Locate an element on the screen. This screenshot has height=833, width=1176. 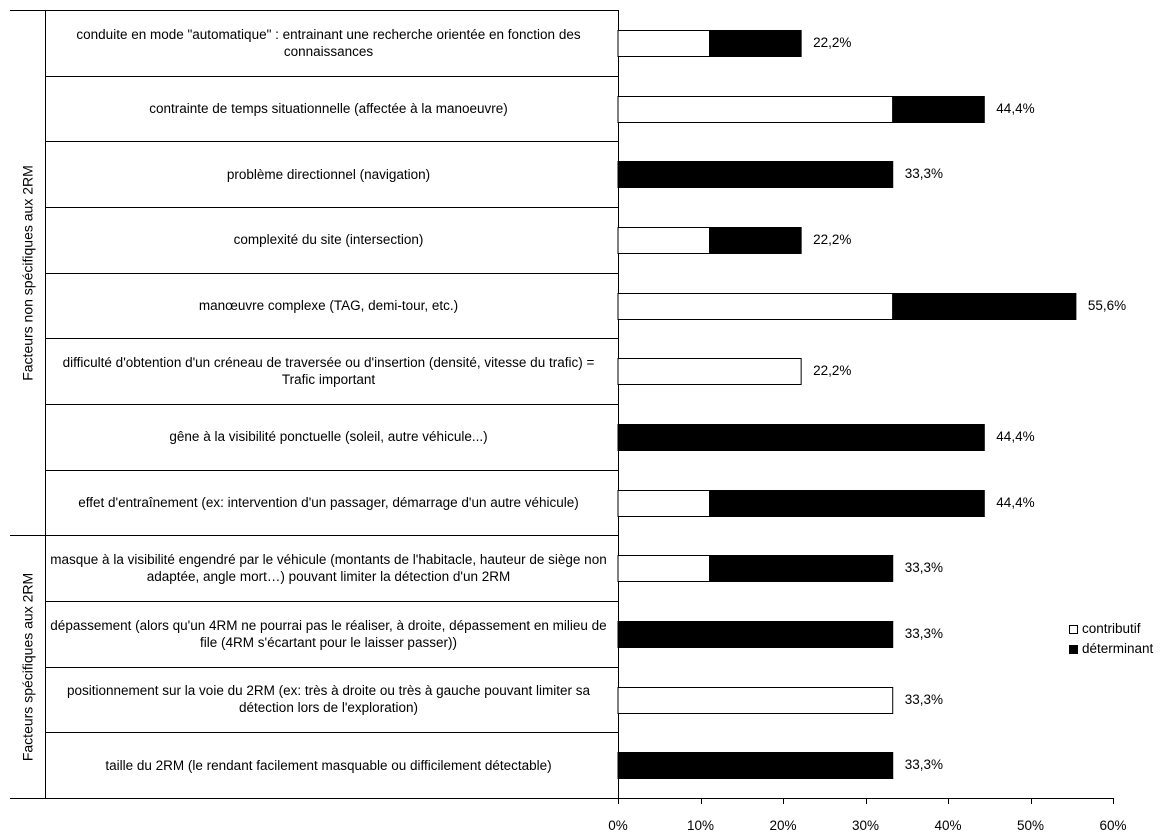
legend-label-determinant: déterminant is located at coordinates (1118, 648).